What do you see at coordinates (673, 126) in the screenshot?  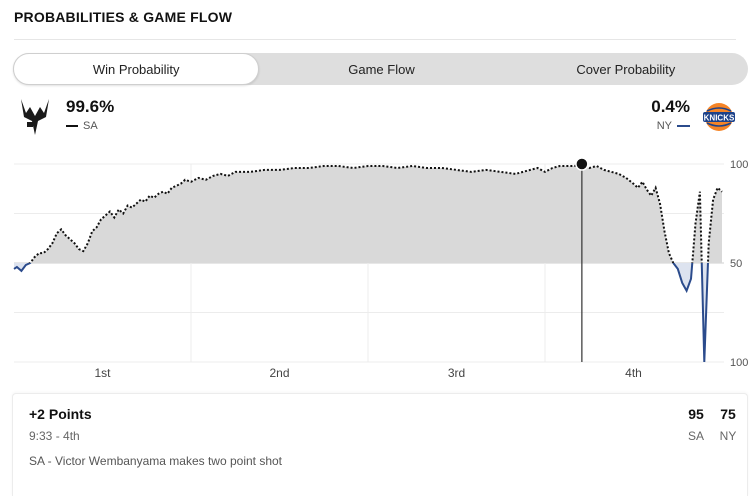 I see `away-legend: NY` at bounding box center [673, 126].